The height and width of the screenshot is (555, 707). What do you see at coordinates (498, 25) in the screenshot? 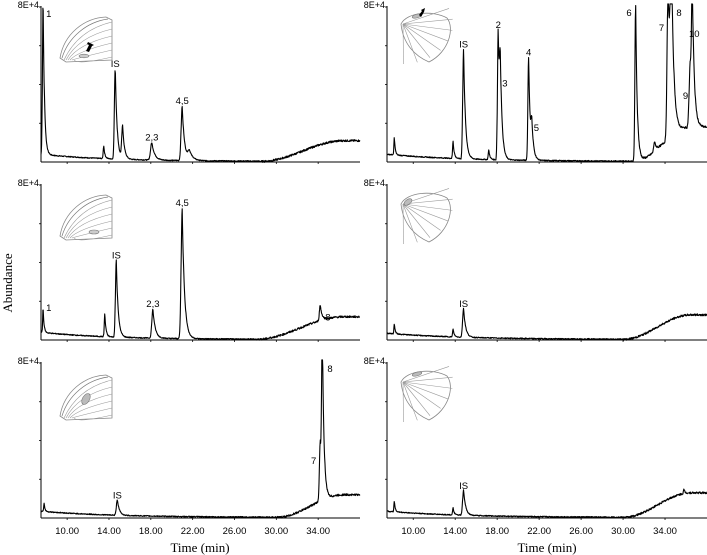
I see `peak-label: 2` at bounding box center [498, 25].